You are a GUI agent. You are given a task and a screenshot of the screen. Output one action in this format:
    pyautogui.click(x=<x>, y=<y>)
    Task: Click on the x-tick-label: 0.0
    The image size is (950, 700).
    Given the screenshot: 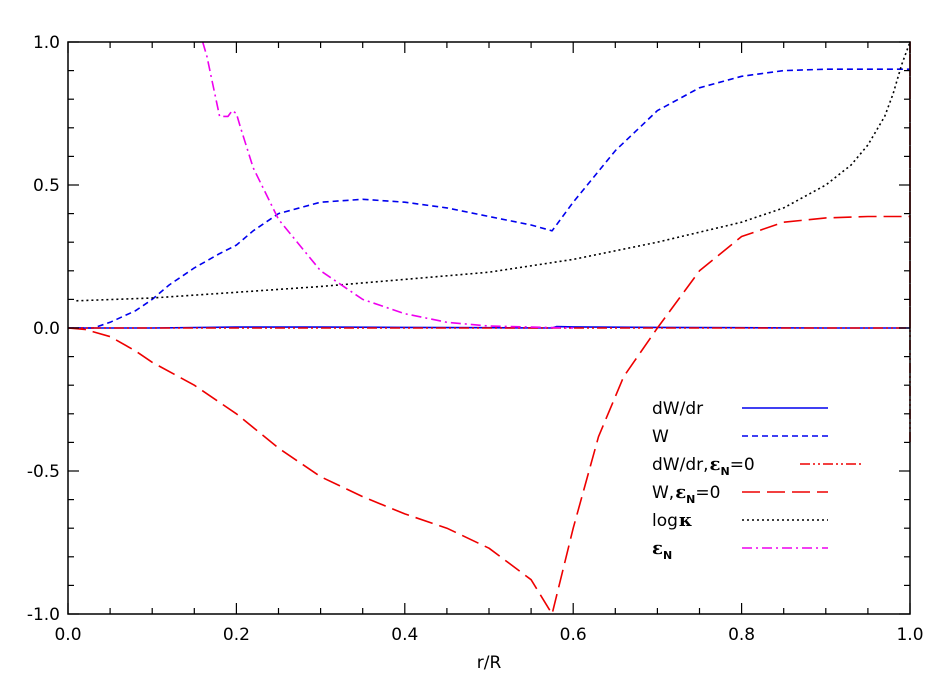 What is the action you would take?
    pyautogui.click(x=67, y=635)
    